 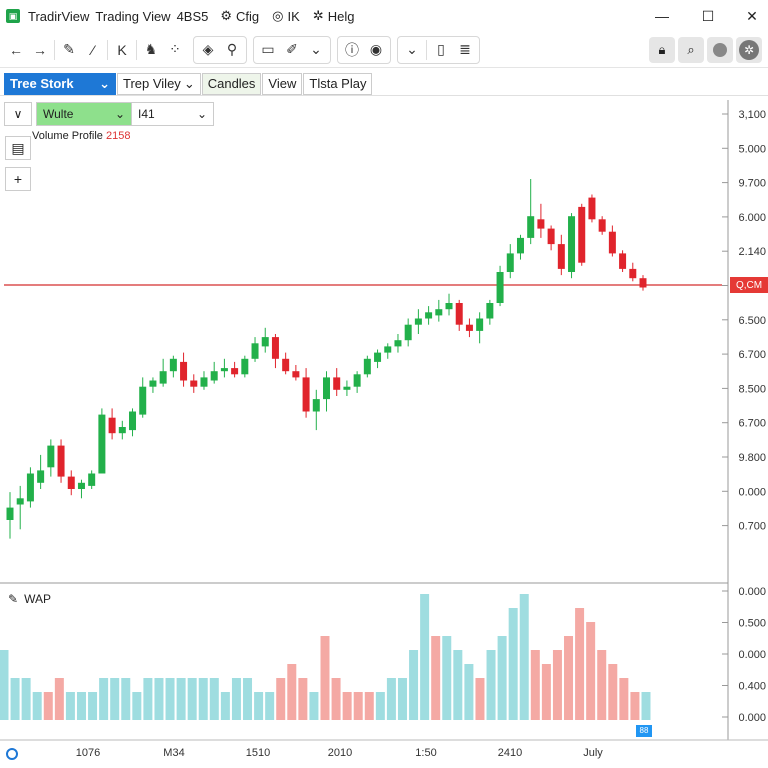 What do you see at coordinates (173, 114) in the screenshot?
I see `interval-select: I41 ⌄` at bounding box center [173, 114].